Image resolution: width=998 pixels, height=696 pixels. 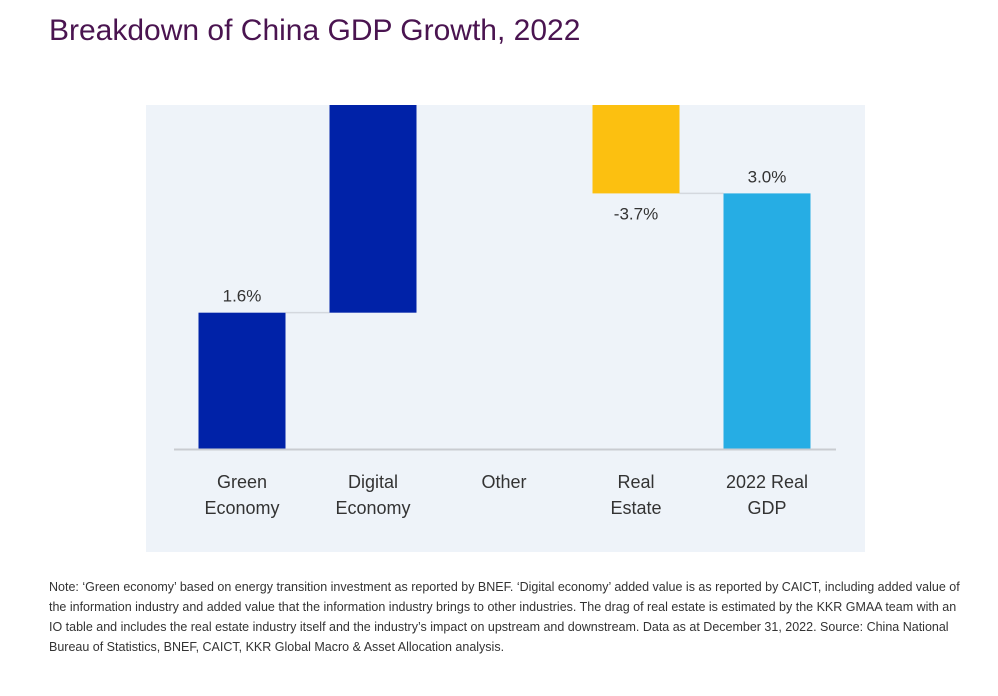 What do you see at coordinates (767, 176) in the screenshot?
I see `data-label-5: 3.0%` at bounding box center [767, 176].